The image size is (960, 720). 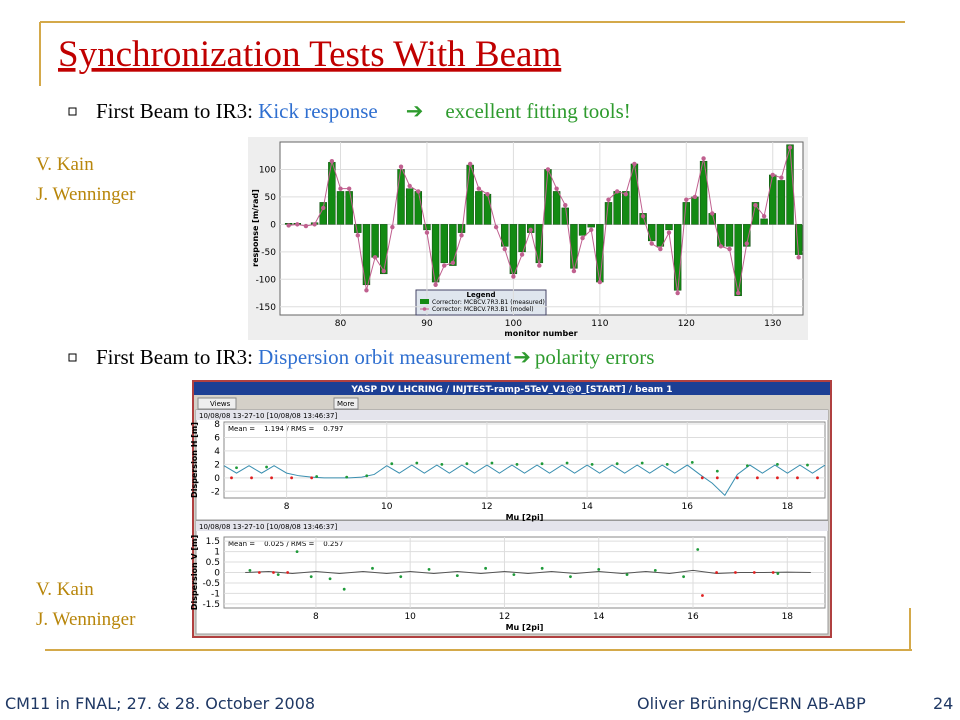 I want to click on y-axis-label: Dispersion V [m], so click(x=194, y=572).